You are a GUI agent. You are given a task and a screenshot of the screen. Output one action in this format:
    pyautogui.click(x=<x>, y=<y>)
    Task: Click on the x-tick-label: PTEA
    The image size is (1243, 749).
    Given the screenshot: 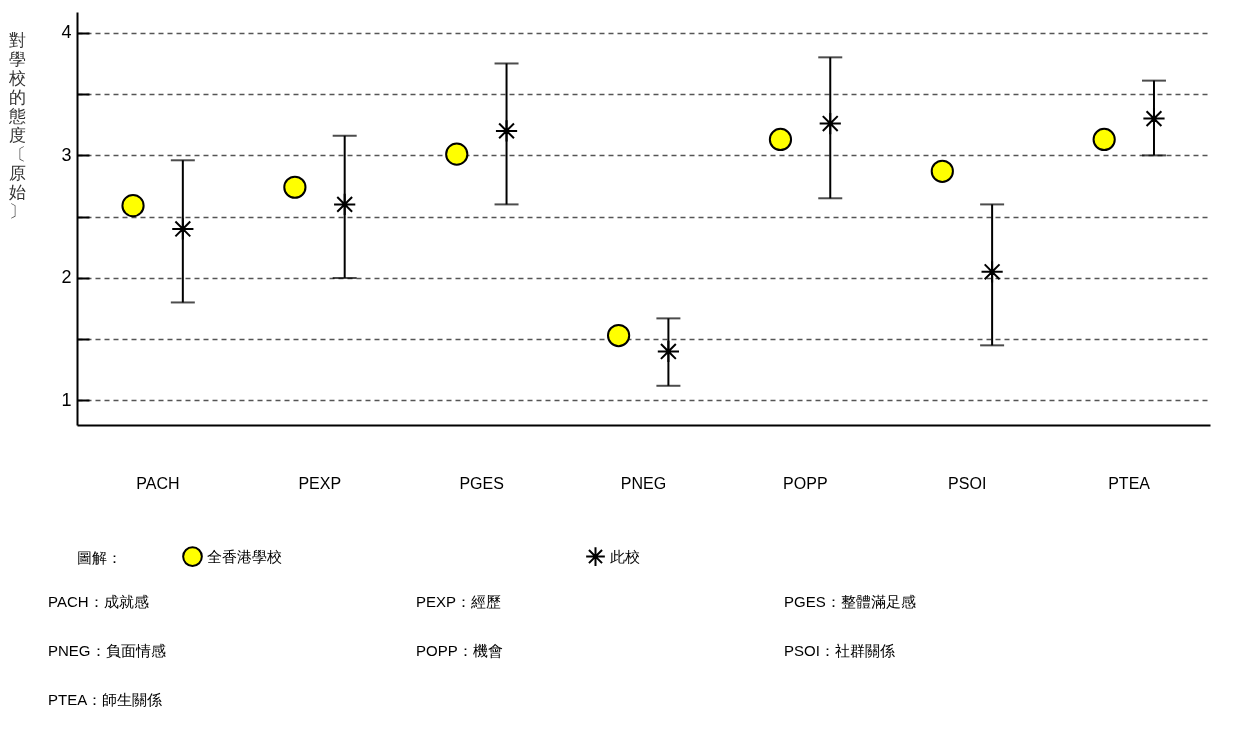 What is the action you would take?
    pyautogui.click(x=1129, y=483)
    